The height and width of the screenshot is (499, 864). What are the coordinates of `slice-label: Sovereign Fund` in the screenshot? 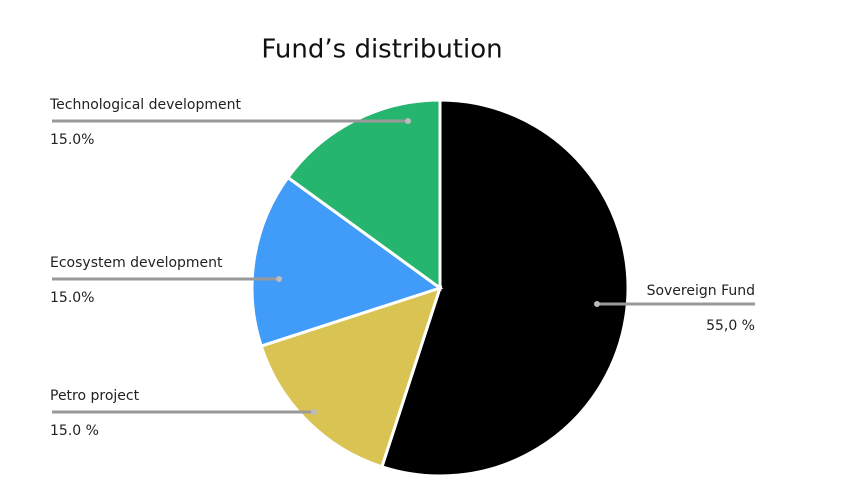 It's located at (701, 291).